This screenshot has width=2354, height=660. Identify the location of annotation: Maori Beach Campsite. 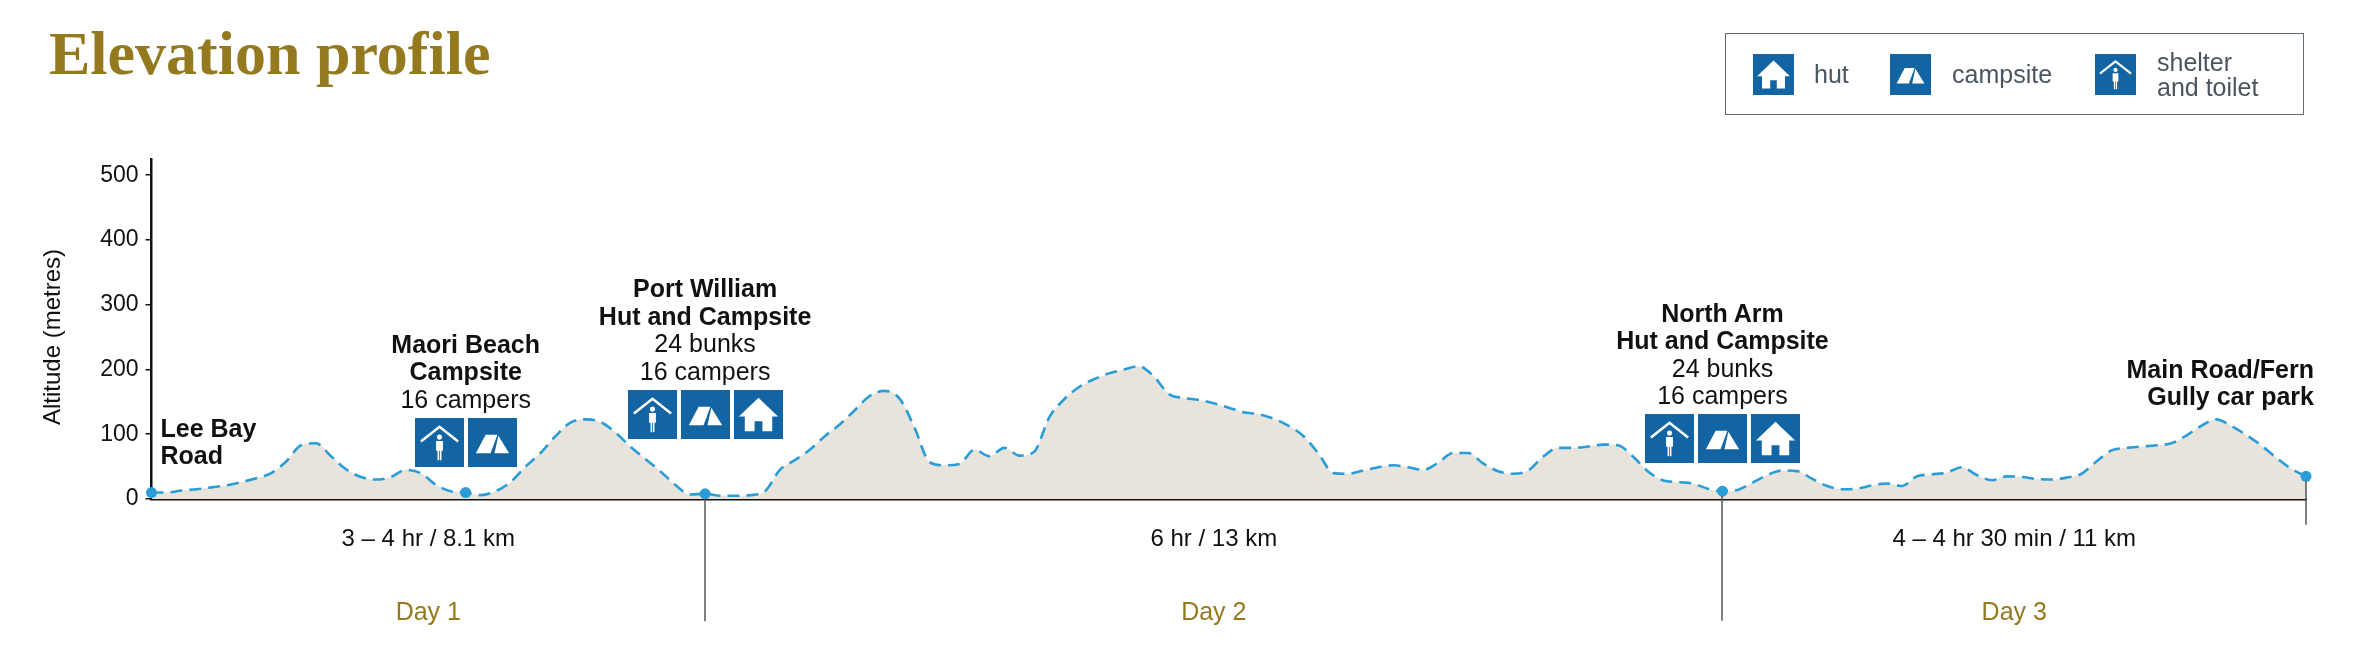
(466, 357).